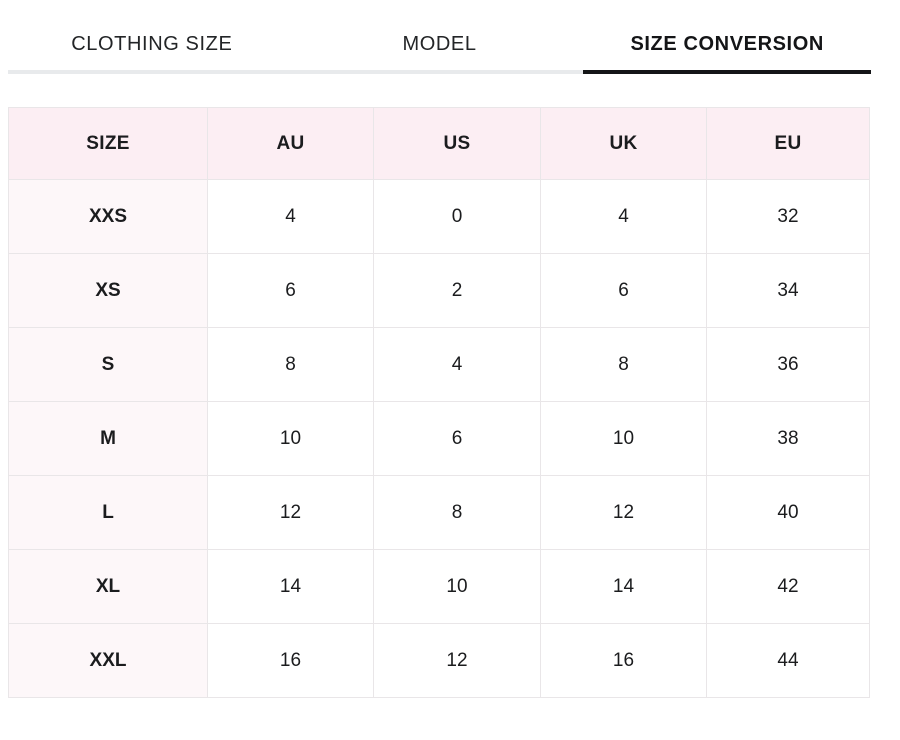 This screenshot has height=740, width=900. I want to click on header-row: SIZE AU US UK EU, so click(439, 143).